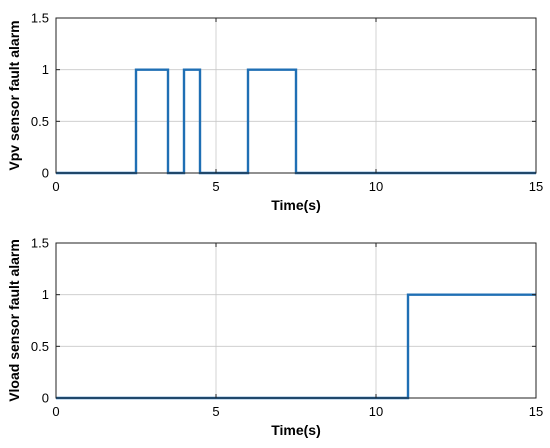 The width and height of the screenshot is (550, 448). I want to click on bottom-y-axis-label: Vload sensor fault alarm, so click(14, 320).